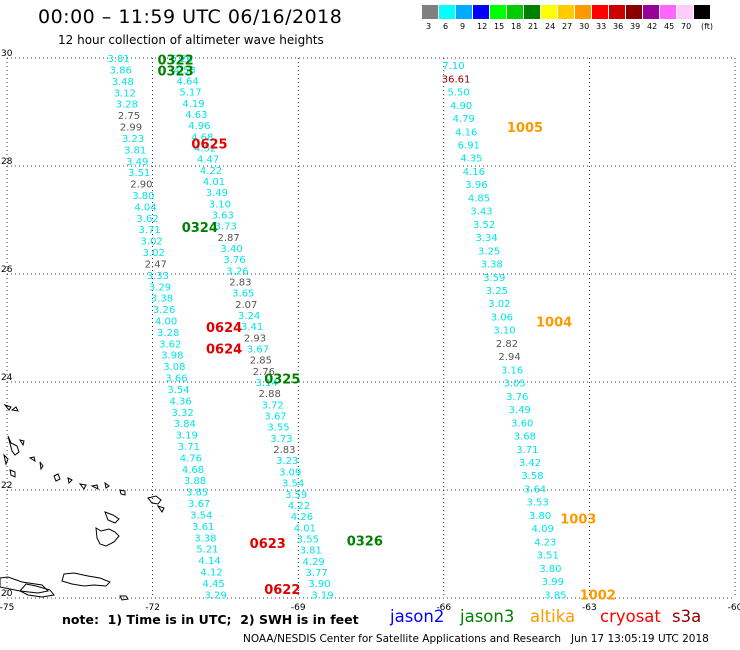 The width and height of the screenshot is (740, 650). What do you see at coordinates (7, 594) in the screenshot?
I see `y-tick-label: 20` at bounding box center [7, 594].